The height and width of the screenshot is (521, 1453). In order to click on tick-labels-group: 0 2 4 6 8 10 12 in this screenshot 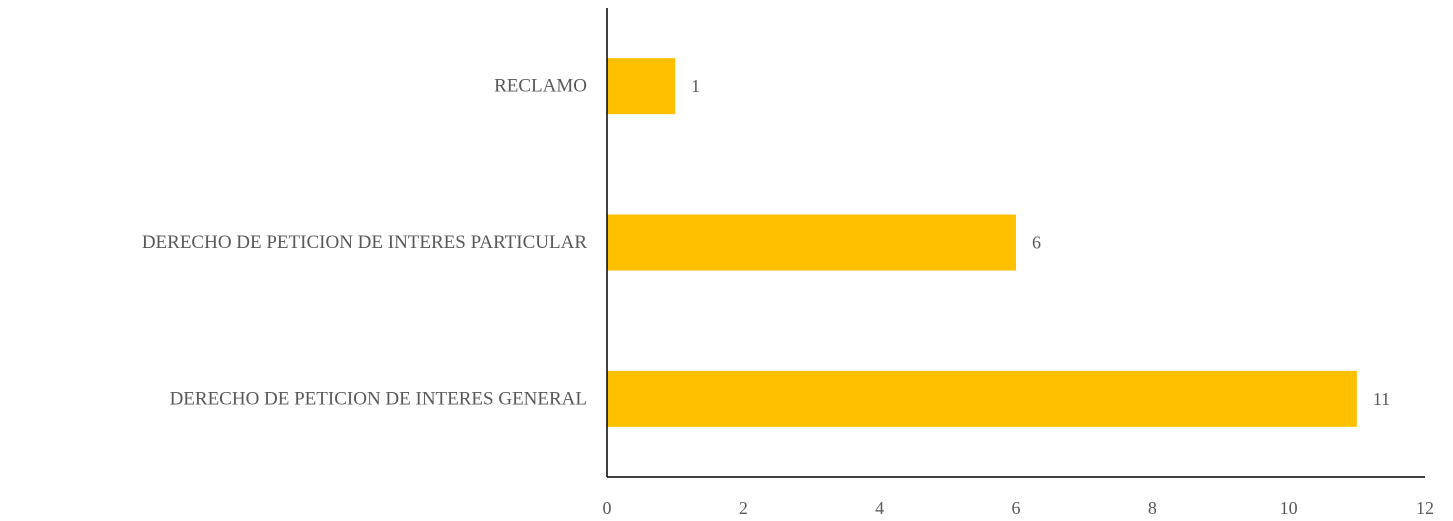, I will do `click(1019, 508)`.